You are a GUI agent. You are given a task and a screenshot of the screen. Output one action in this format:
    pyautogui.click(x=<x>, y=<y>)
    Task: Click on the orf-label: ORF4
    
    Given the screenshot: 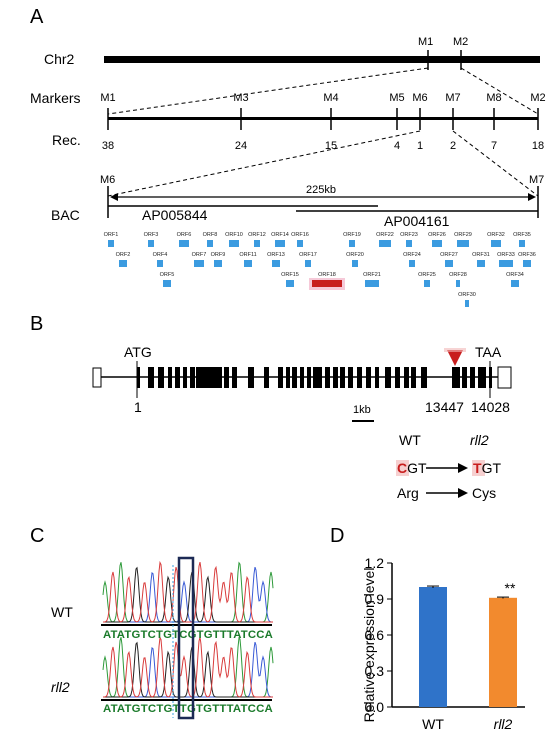 What is the action you would take?
    pyautogui.click(x=160, y=255)
    